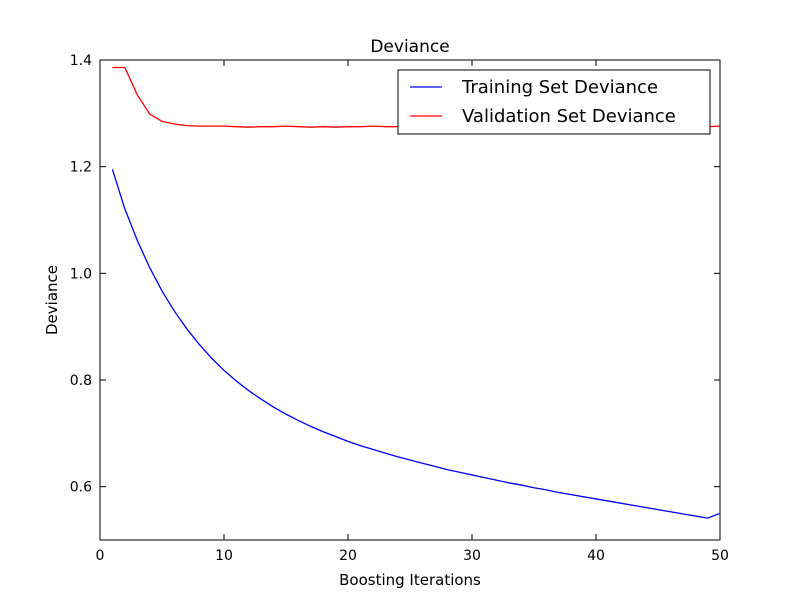 This screenshot has width=800, height=600. I want to click on y-tick-label: 0.8, so click(81, 381).